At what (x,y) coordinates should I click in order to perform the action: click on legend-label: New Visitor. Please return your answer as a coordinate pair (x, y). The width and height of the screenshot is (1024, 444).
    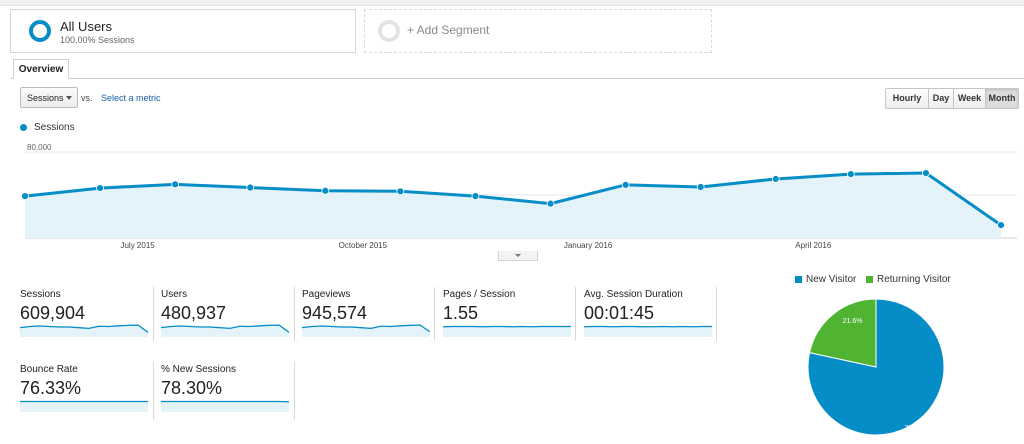
    Looking at the image, I should click on (831, 279).